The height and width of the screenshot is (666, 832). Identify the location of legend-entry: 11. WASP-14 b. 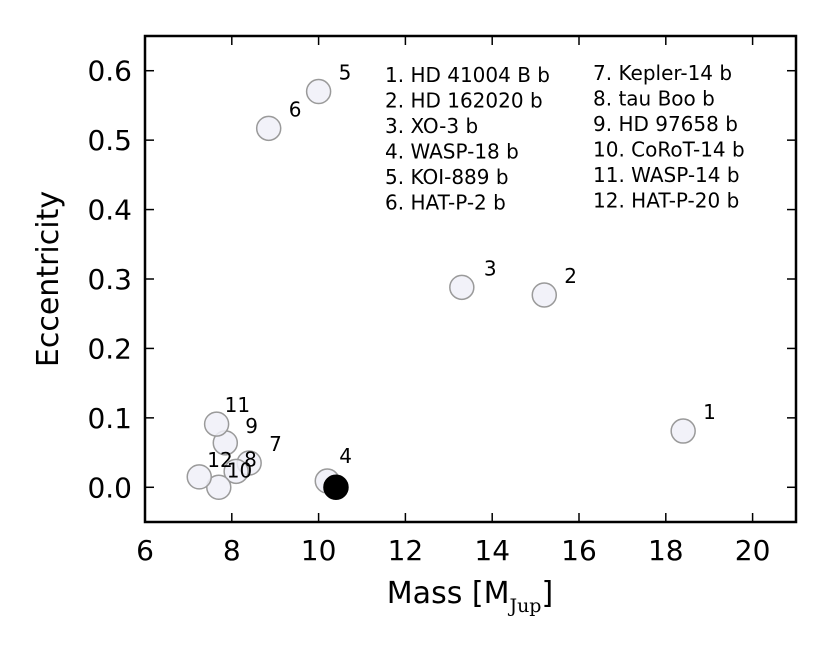
(666, 175).